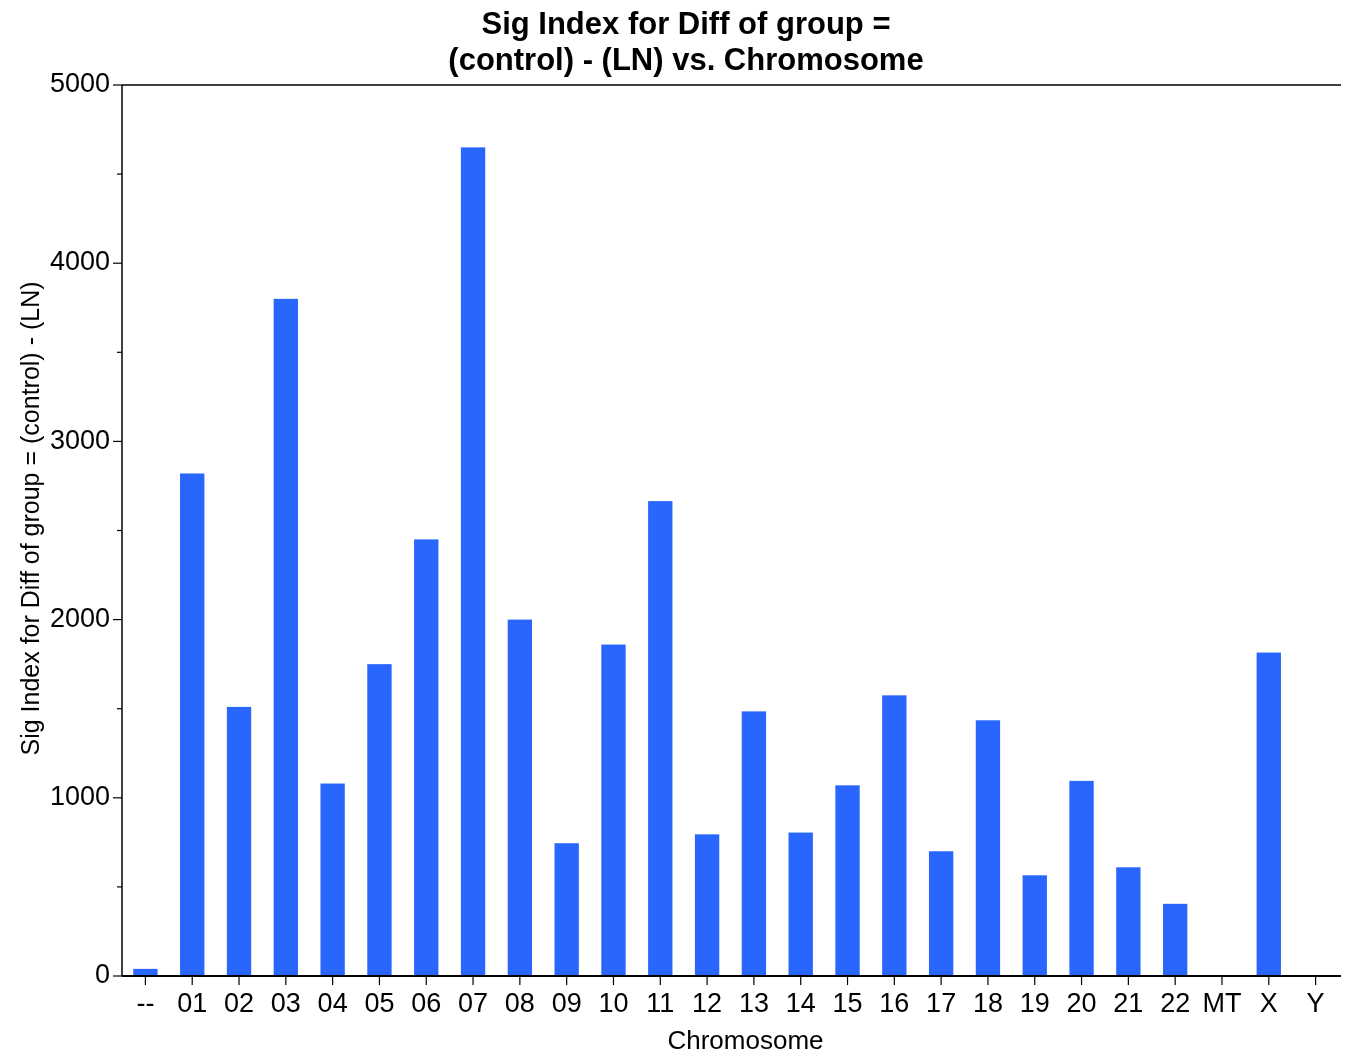 Image resolution: width=1349 pixels, height=1057 pixels. What do you see at coordinates (1268, 1003) in the screenshot?
I see `x-tick-label: X` at bounding box center [1268, 1003].